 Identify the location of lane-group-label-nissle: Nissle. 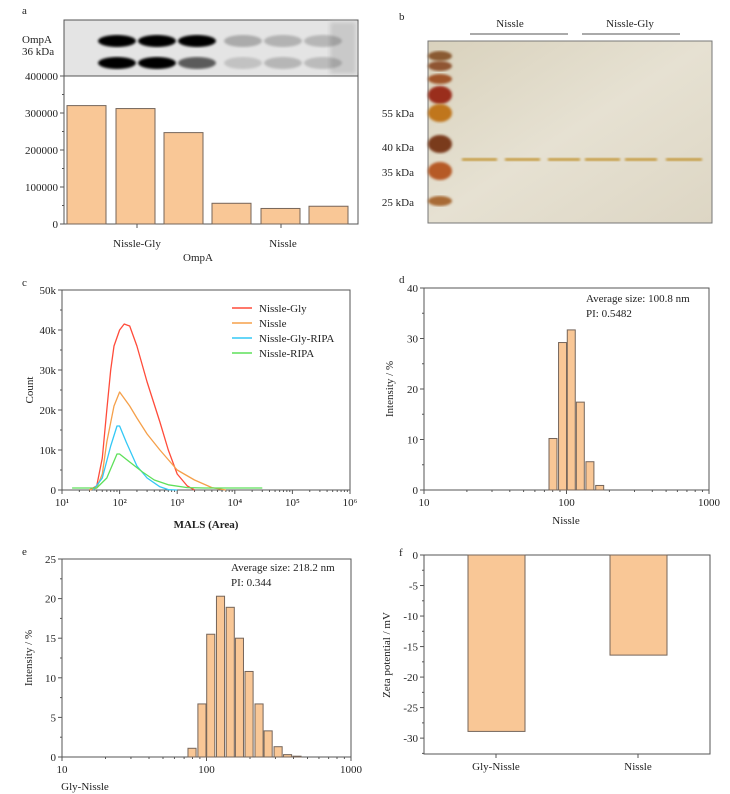
(510, 24).